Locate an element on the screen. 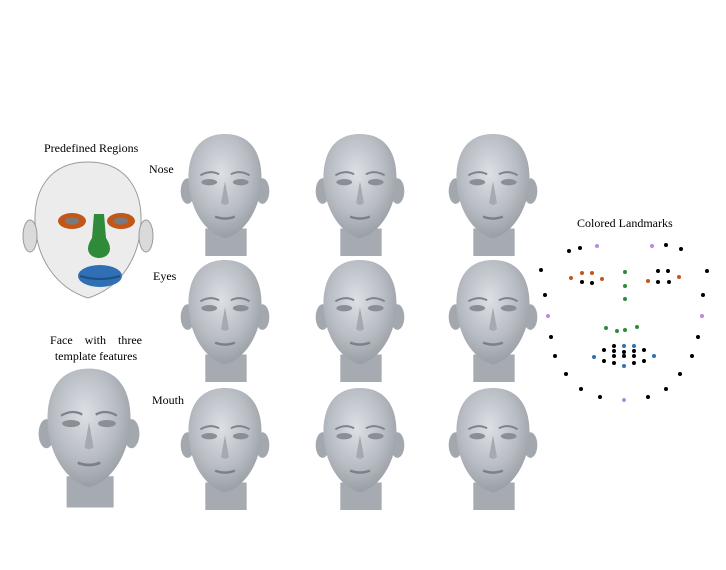 This screenshot has height=570, width=726. mouth-region is located at coordinates (100, 276).